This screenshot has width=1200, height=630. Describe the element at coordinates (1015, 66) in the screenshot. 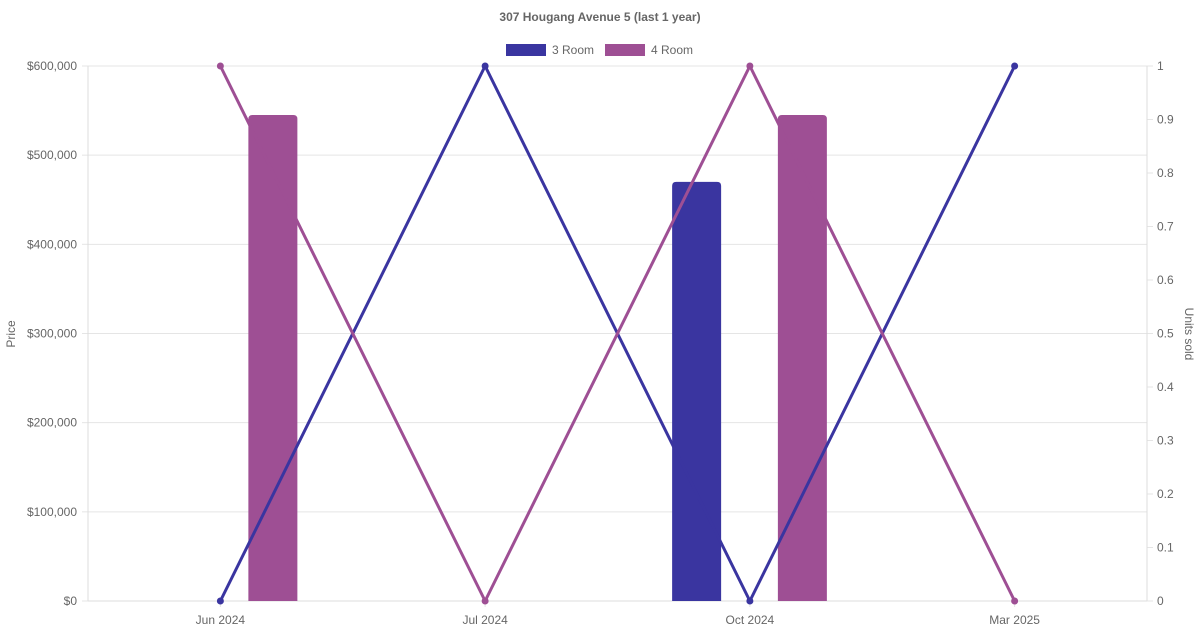

I see `point-3-room-mar-2025` at that location.